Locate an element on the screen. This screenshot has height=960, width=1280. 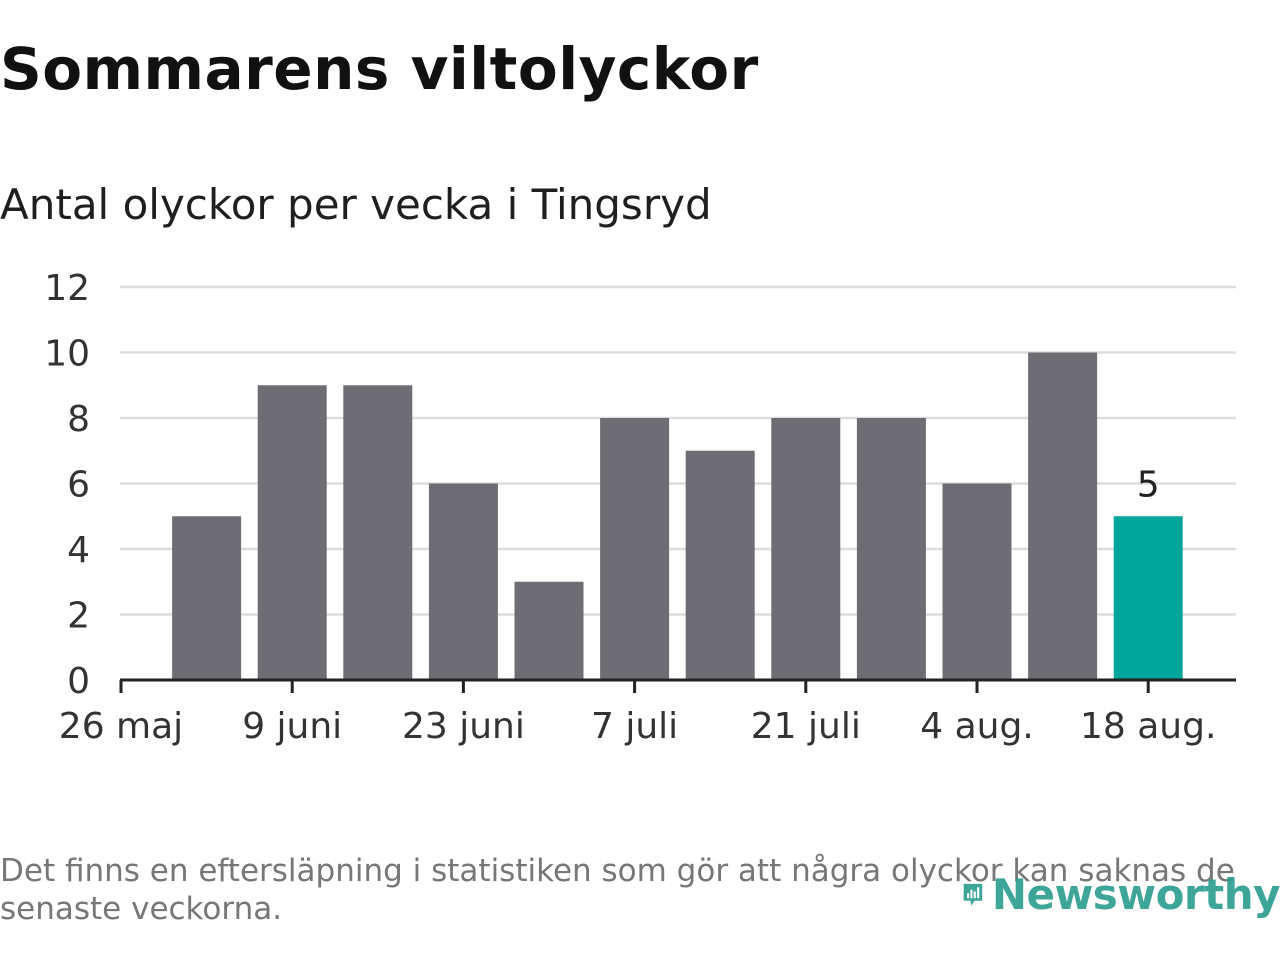
chart-title: Sommarens viltolyckor is located at coordinates (379, 69).